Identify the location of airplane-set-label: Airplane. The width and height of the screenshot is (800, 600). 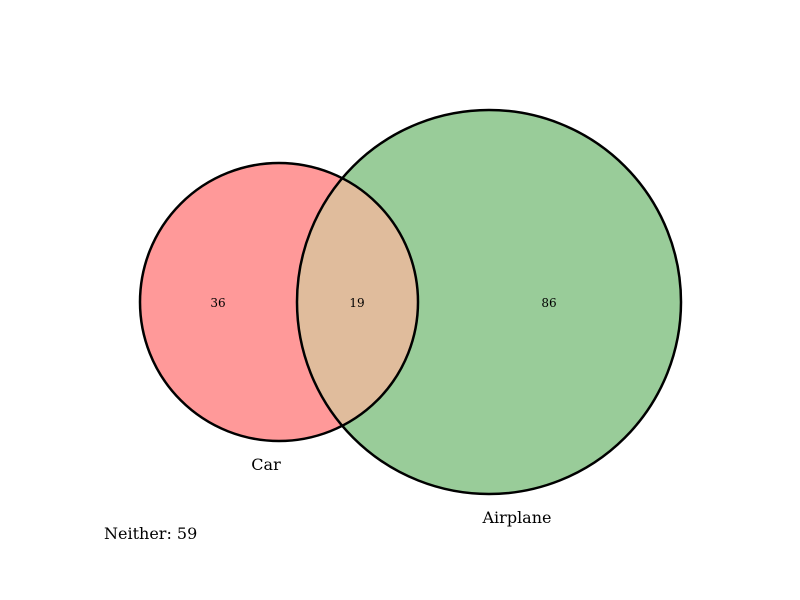
(517, 517).